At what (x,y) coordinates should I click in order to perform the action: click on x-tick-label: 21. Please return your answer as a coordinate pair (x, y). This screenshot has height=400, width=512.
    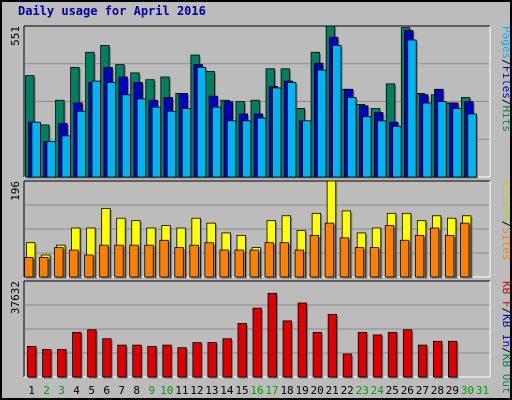
    Looking at the image, I should click on (332, 390).